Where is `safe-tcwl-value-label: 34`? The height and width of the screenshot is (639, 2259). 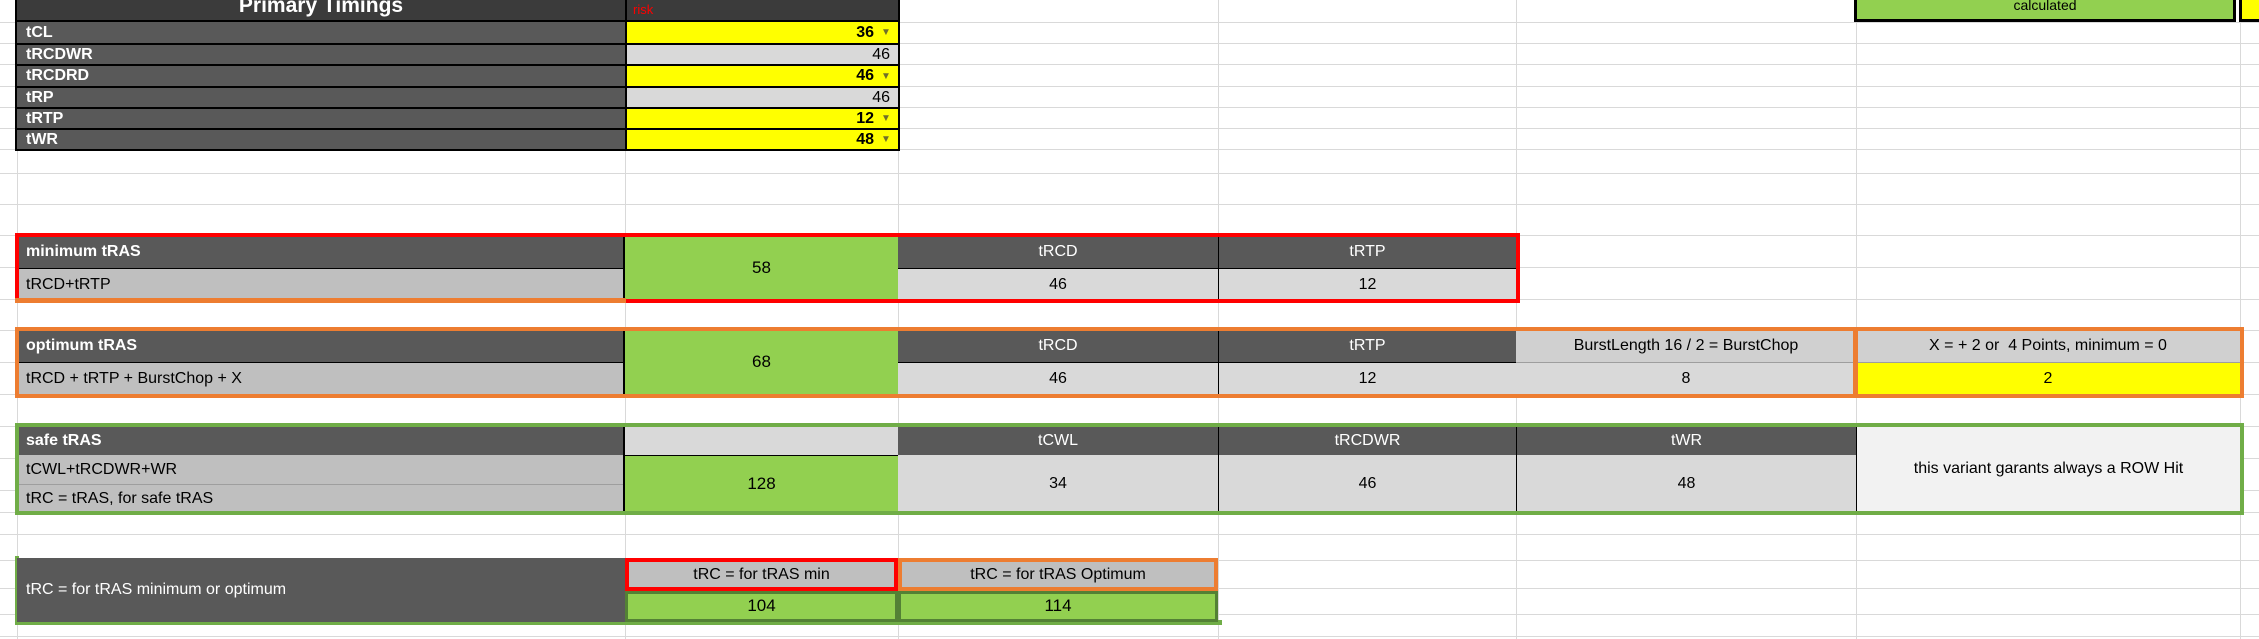 safe-tcwl-value-label: 34 is located at coordinates (1058, 483).